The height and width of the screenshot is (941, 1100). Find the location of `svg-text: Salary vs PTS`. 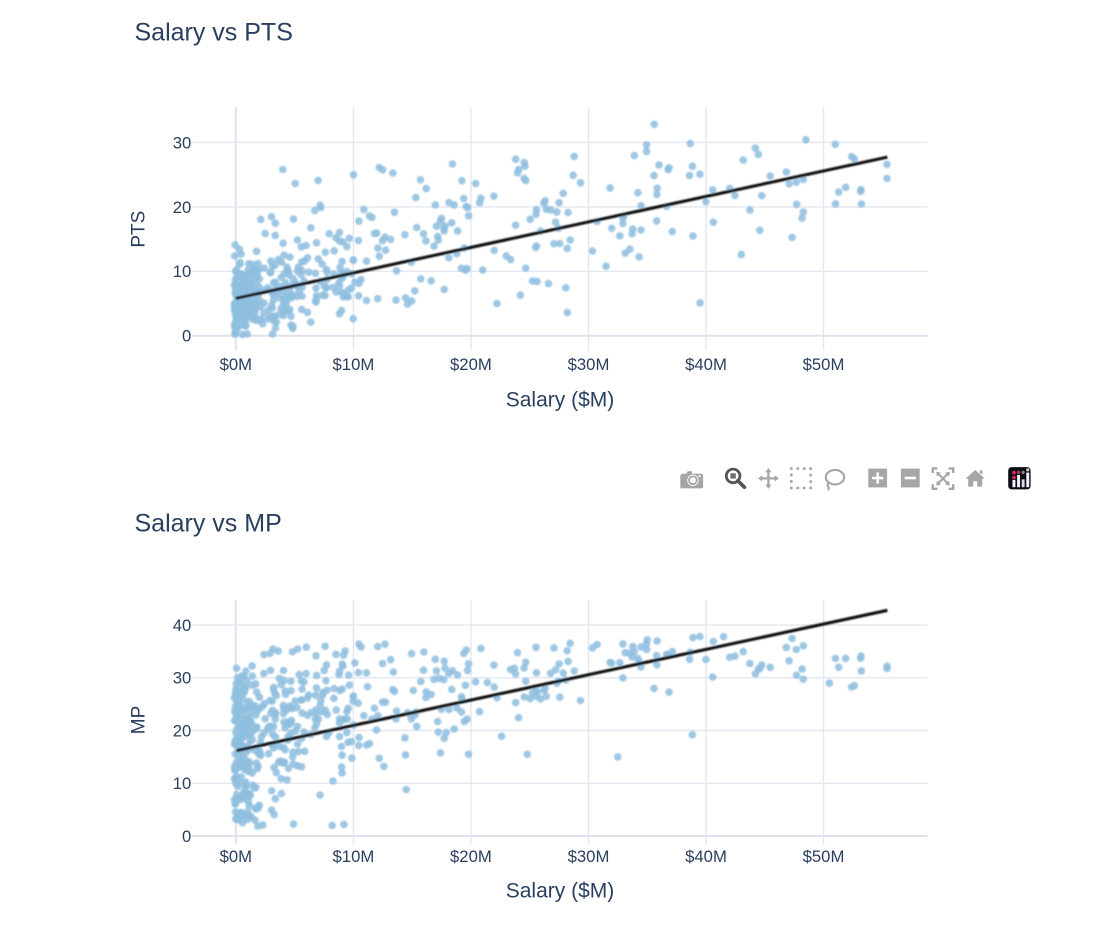

svg-text: Salary vs PTS is located at coordinates (214, 32).